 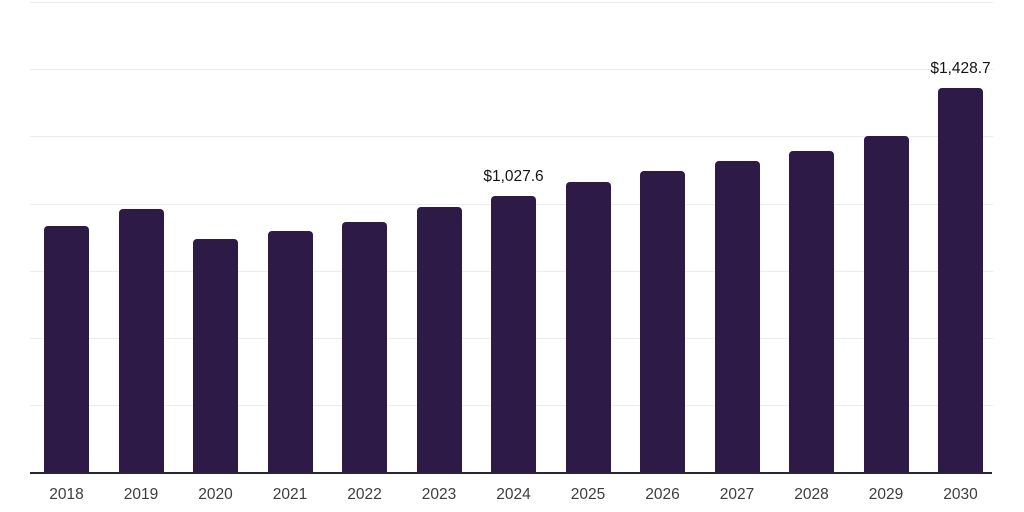 I want to click on x-axis-label-2021: 2021, so click(x=290, y=494).